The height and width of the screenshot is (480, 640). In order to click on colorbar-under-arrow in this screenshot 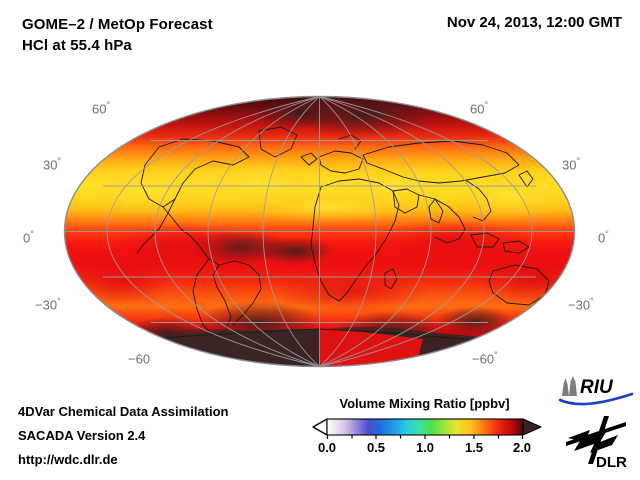, I will do `click(320, 427)`.